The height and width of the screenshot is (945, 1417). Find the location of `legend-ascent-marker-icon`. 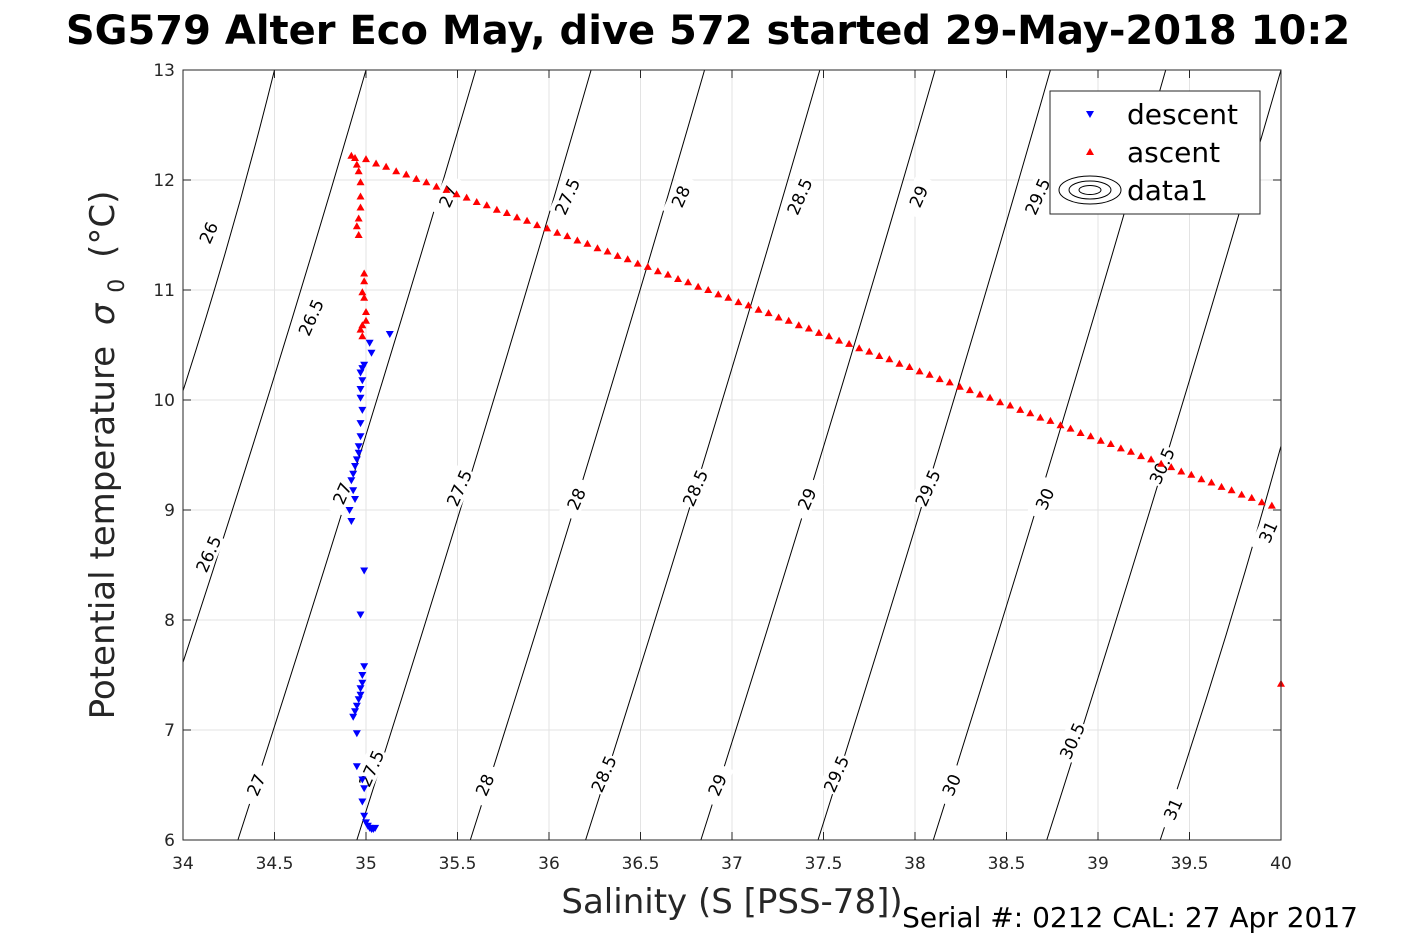

legend-ascent-marker-icon is located at coordinates (1090, 151).